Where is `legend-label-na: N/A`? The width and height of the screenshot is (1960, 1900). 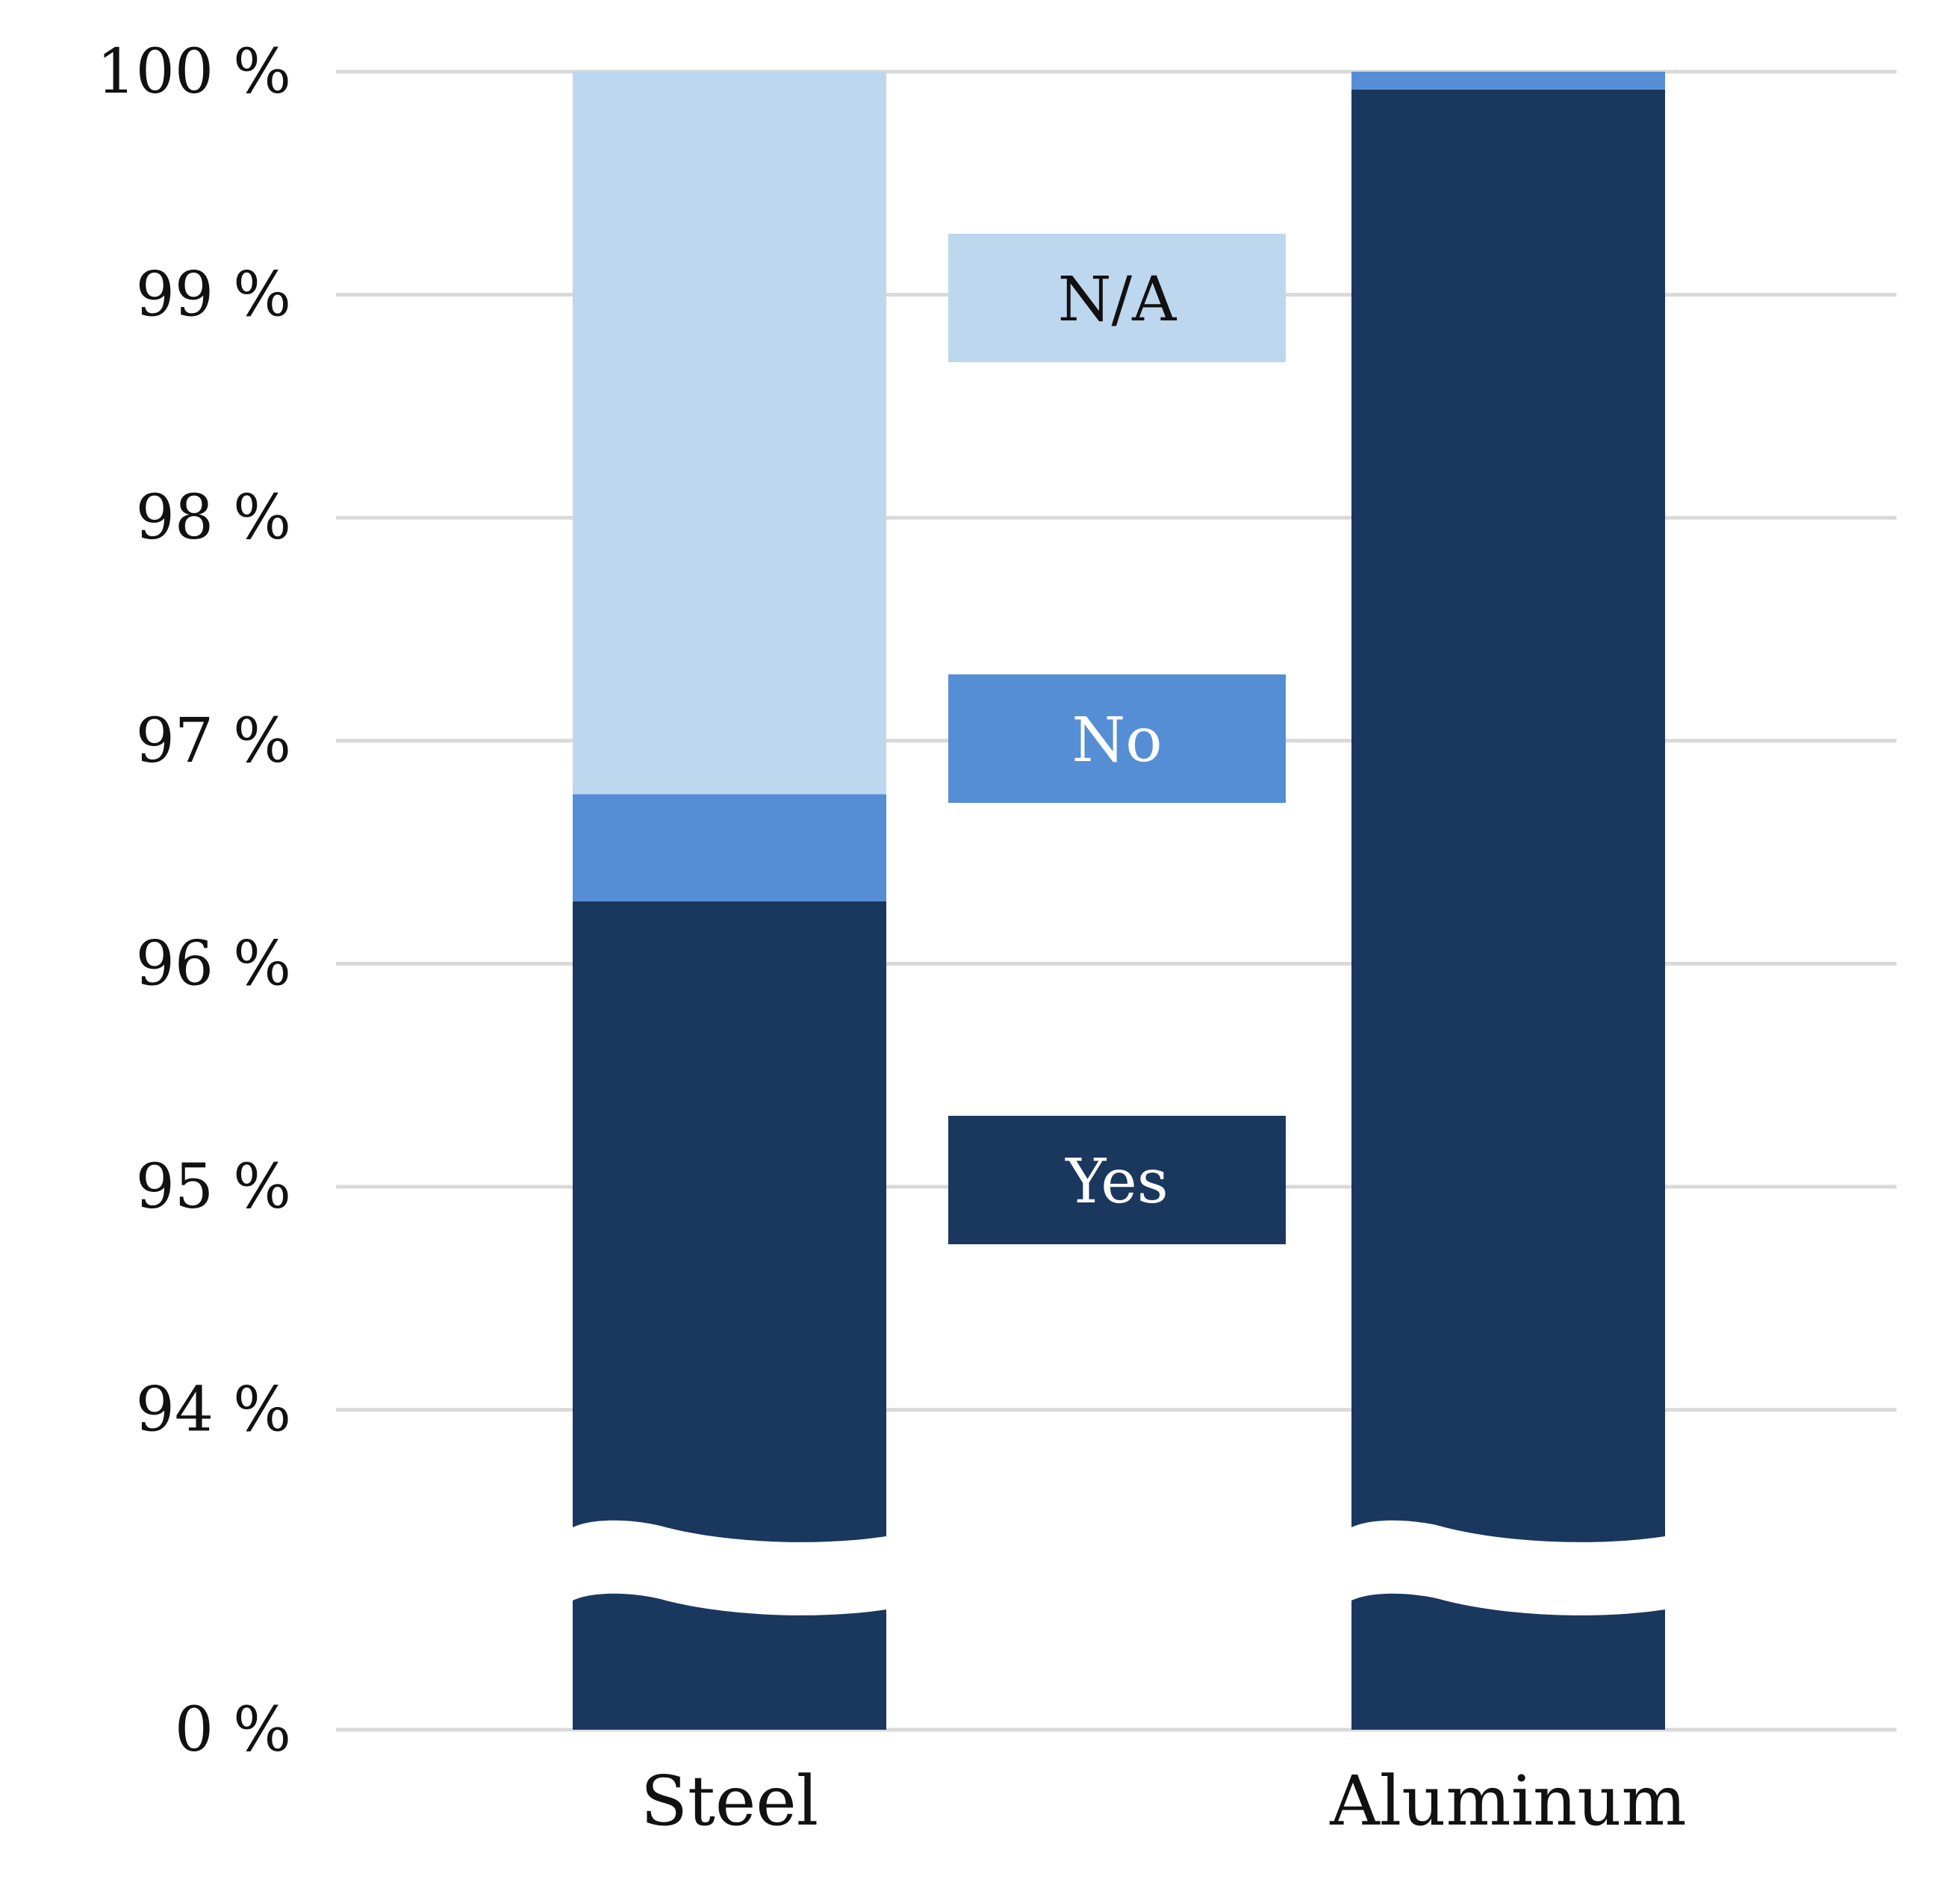 legend-label-na: N/A is located at coordinates (1117, 299).